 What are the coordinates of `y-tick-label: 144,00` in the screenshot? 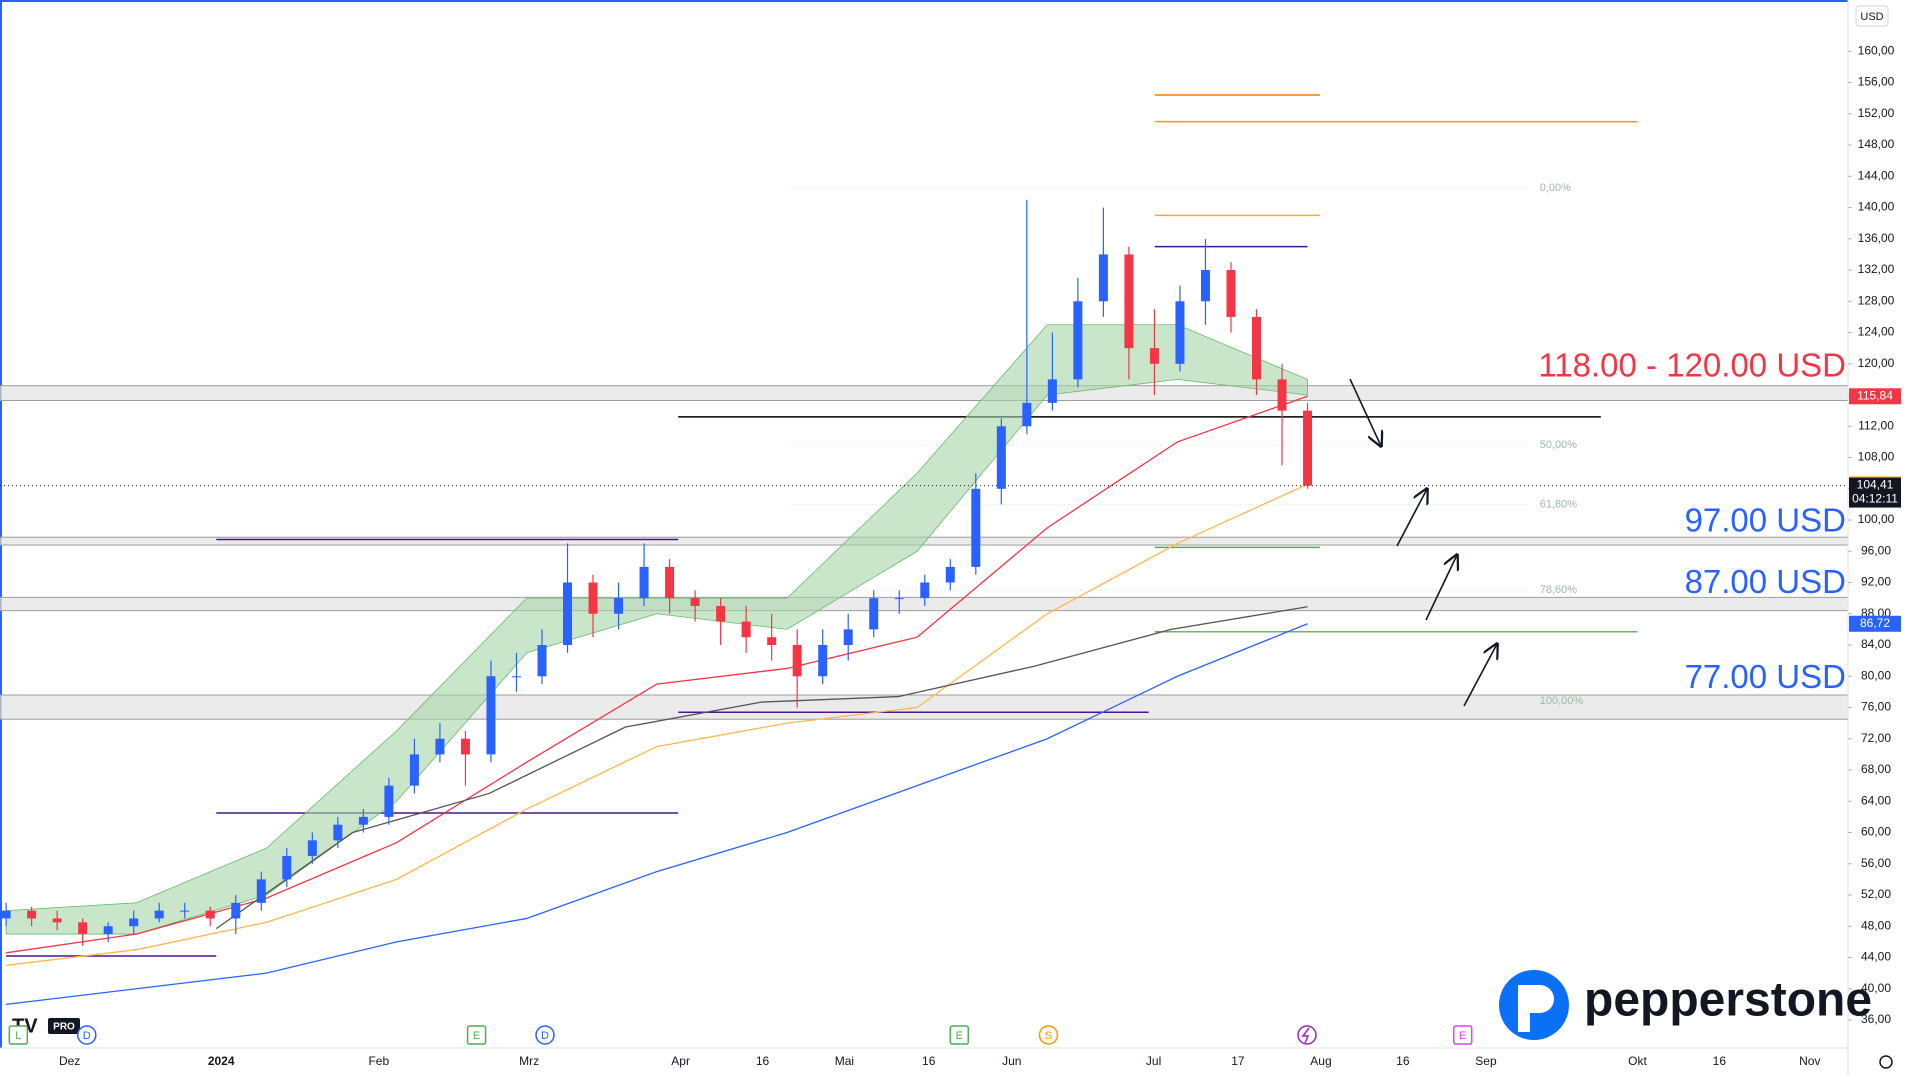 It's located at (1876, 175).